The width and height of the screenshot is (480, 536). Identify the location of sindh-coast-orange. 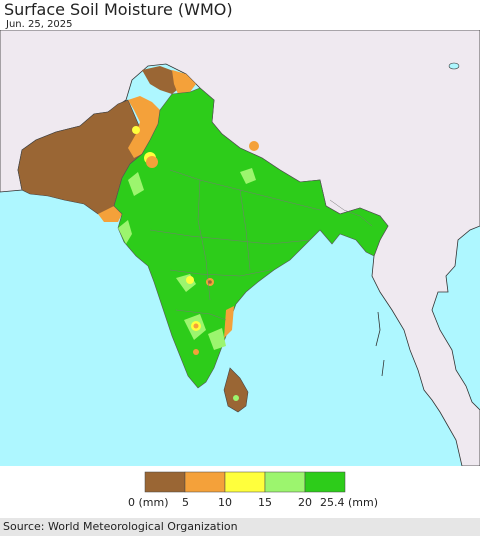
(110, 214).